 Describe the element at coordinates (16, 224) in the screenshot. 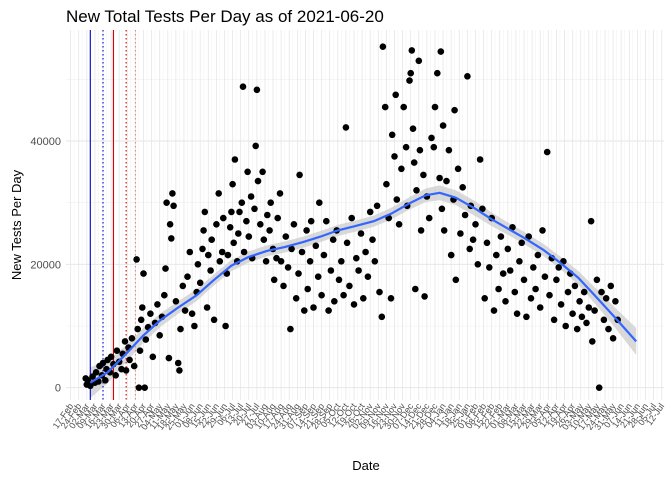

I see `y-axis-title: New Tests Per Day` at that location.